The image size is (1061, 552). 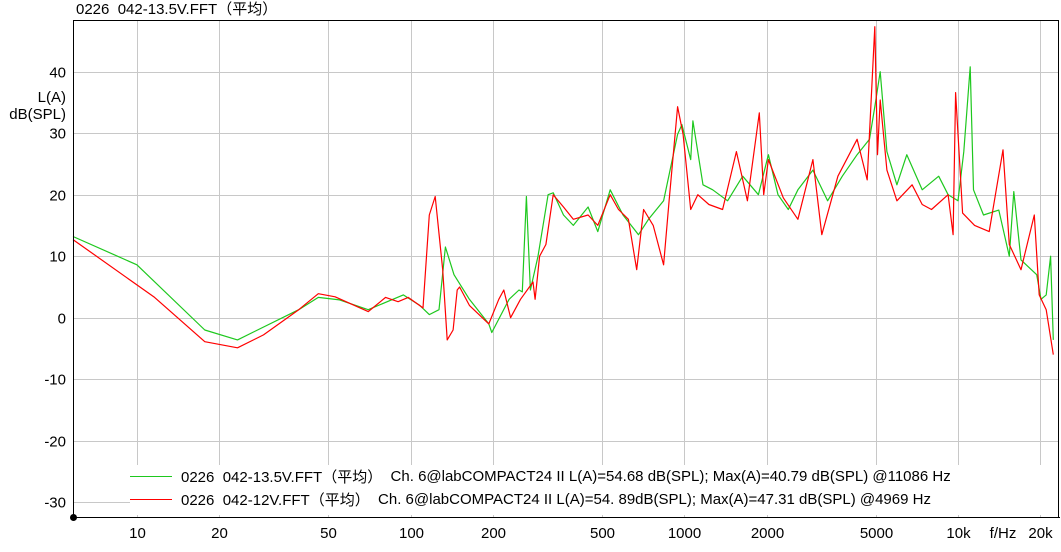 What do you see at coordinates (411, 533) in the screenshot?
I see `x-tick-label: 100` at bounding box center [411, 533].